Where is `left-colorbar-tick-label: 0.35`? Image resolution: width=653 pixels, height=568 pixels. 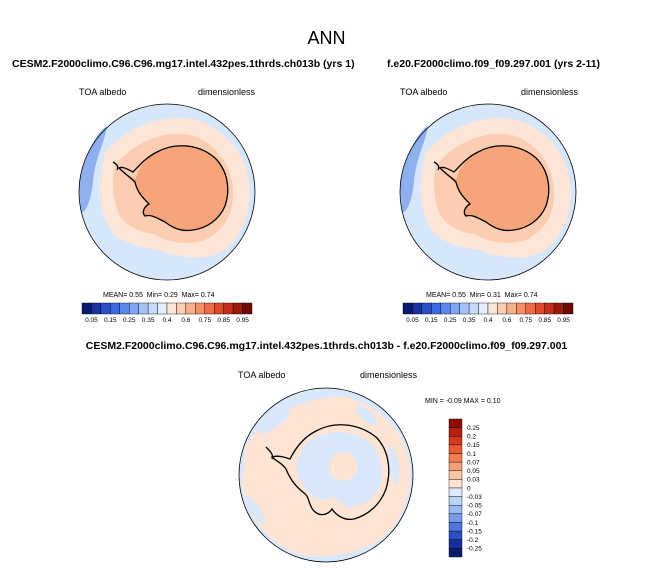
left-colorbar-tick-label: 0.35 is located at coordinates (148, 320).